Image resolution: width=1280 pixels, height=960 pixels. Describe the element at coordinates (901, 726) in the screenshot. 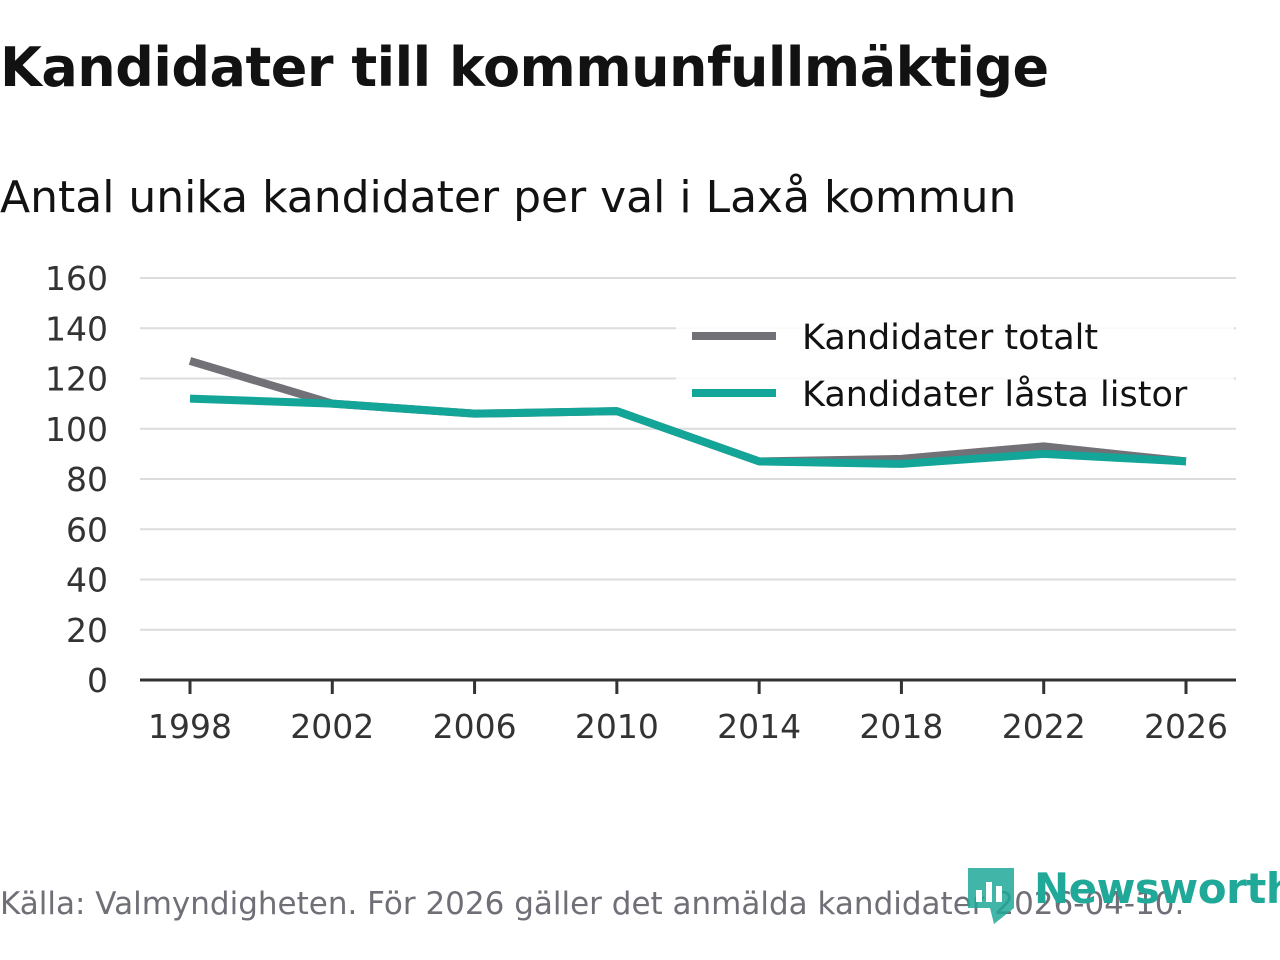

I see `x-tick-label: 2018` at that location.